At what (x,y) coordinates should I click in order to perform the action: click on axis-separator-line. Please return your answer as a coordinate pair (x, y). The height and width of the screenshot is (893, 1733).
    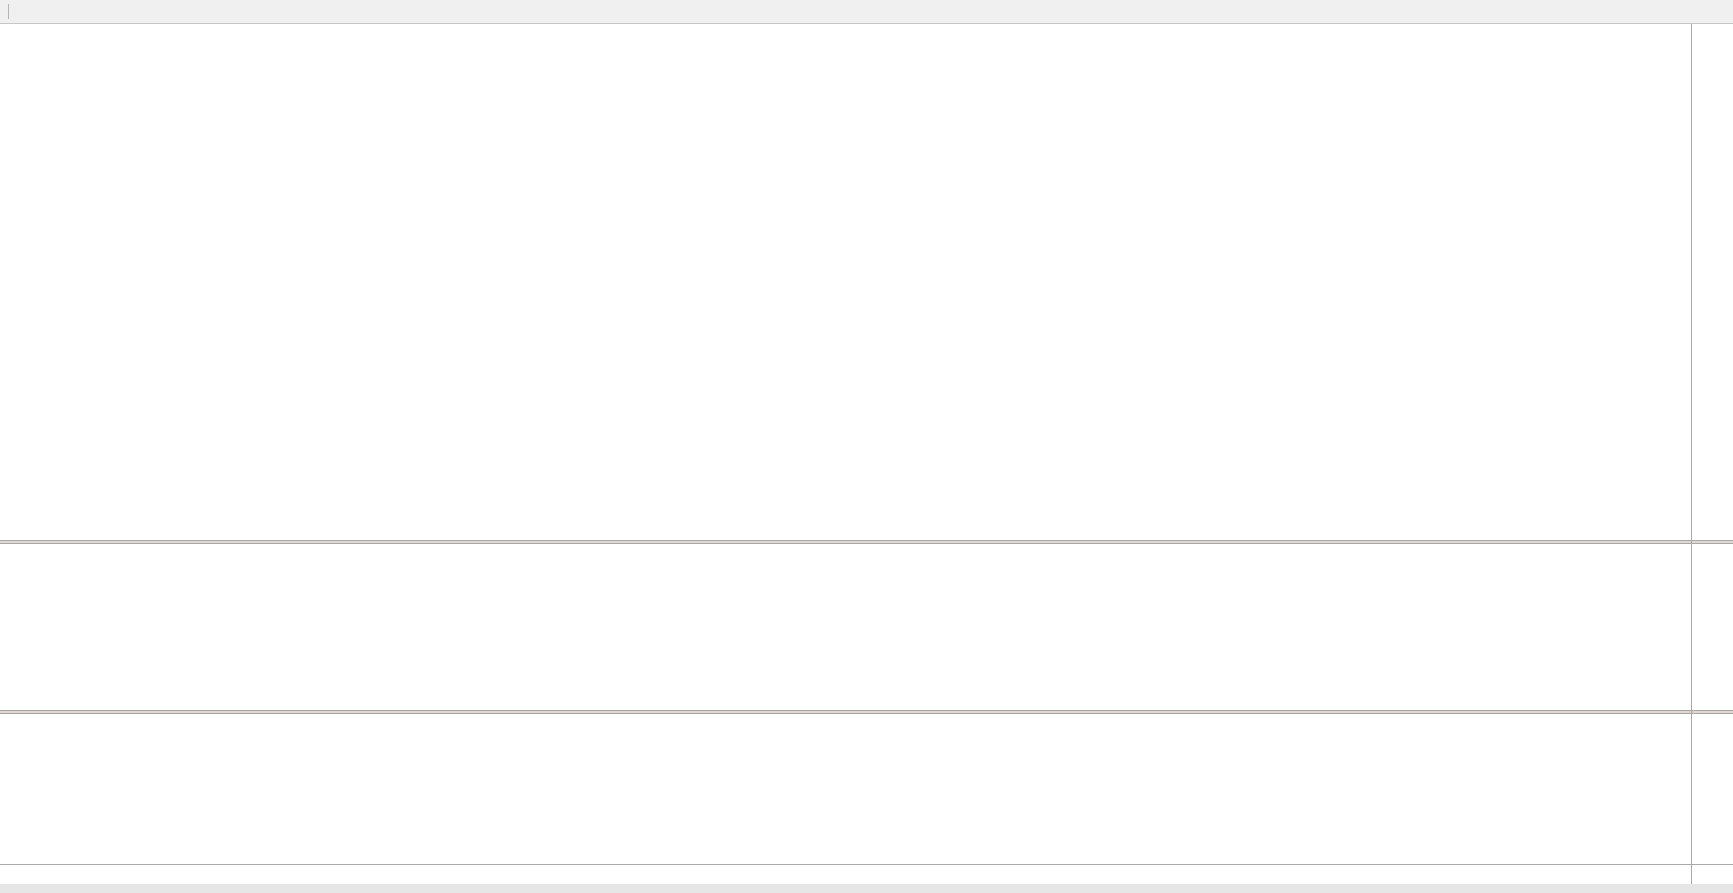
    Looking at the image, I should click on (1691, 454).